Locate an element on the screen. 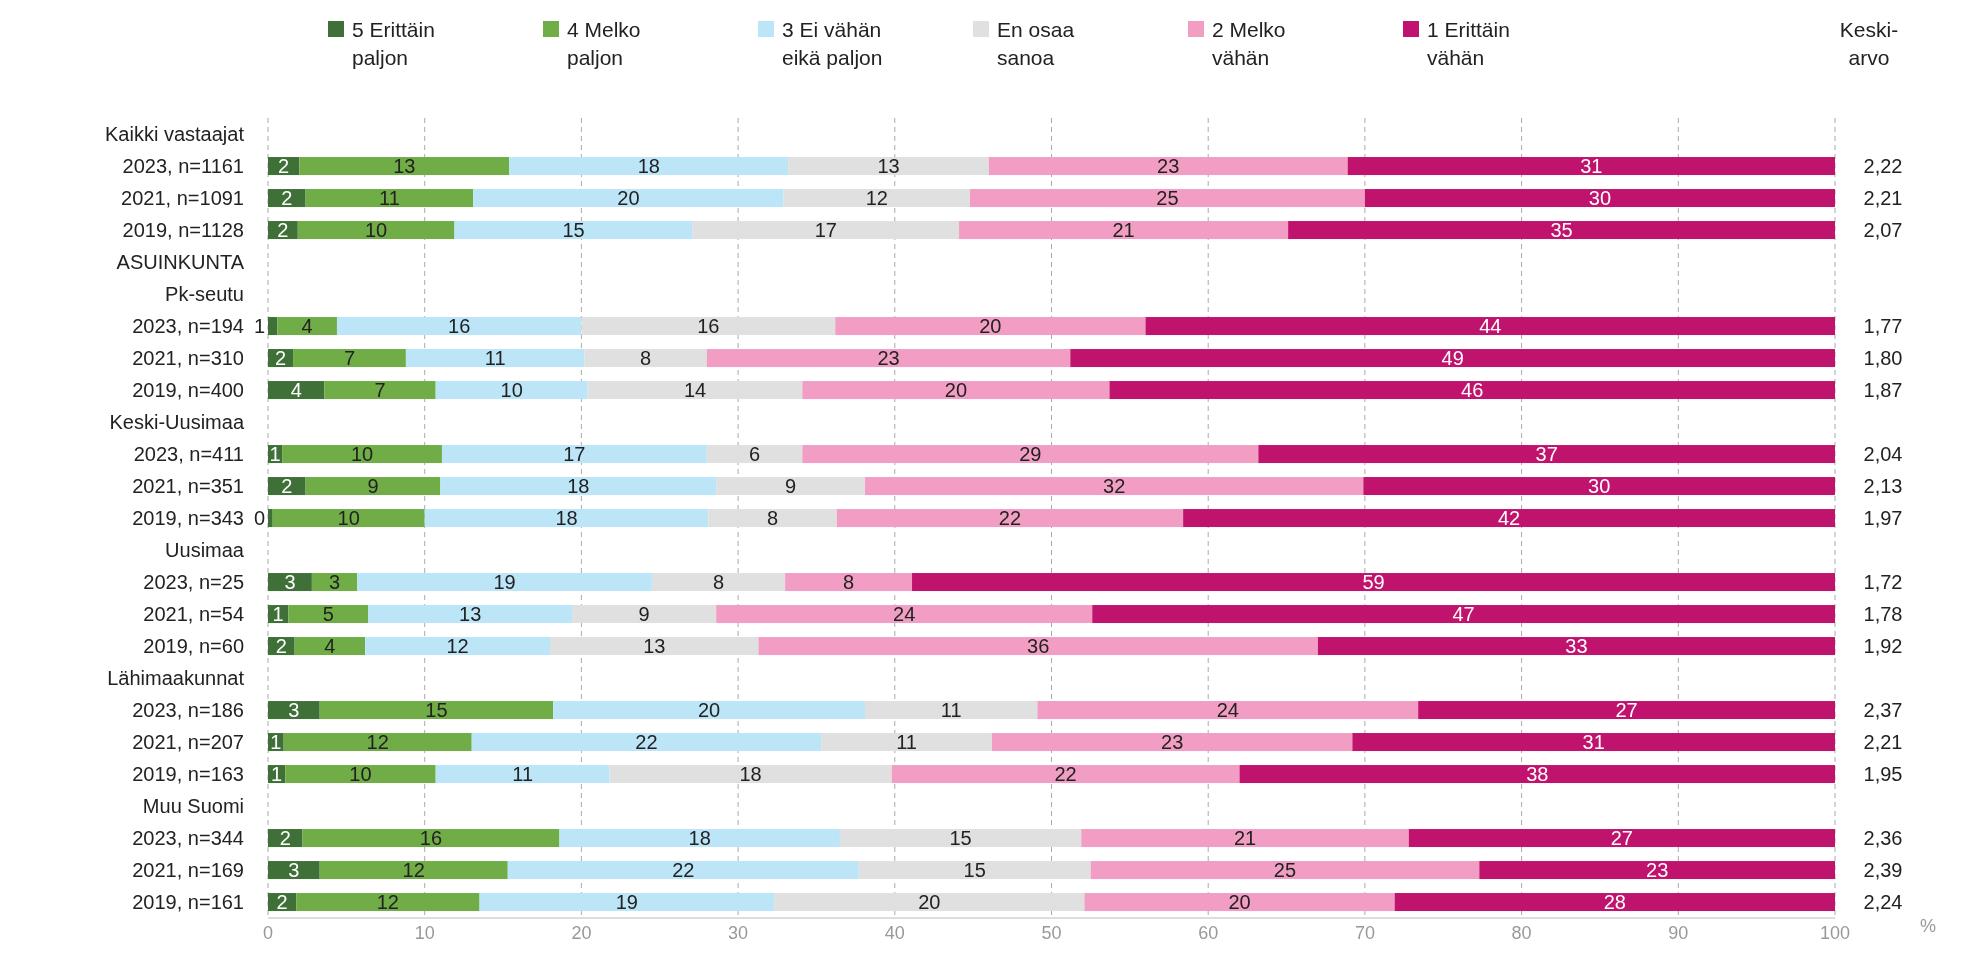 The image size is (1973, 980). data-label: 44 is located at coordinates (1490, 326).